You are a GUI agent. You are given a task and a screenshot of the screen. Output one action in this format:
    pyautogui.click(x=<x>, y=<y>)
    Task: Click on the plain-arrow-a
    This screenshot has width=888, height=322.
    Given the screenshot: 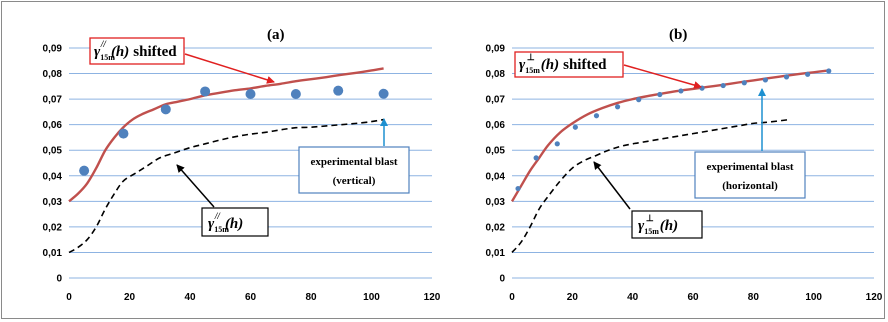 What is the action you would take?
    pyautogui.click(x=195, y=186)
    